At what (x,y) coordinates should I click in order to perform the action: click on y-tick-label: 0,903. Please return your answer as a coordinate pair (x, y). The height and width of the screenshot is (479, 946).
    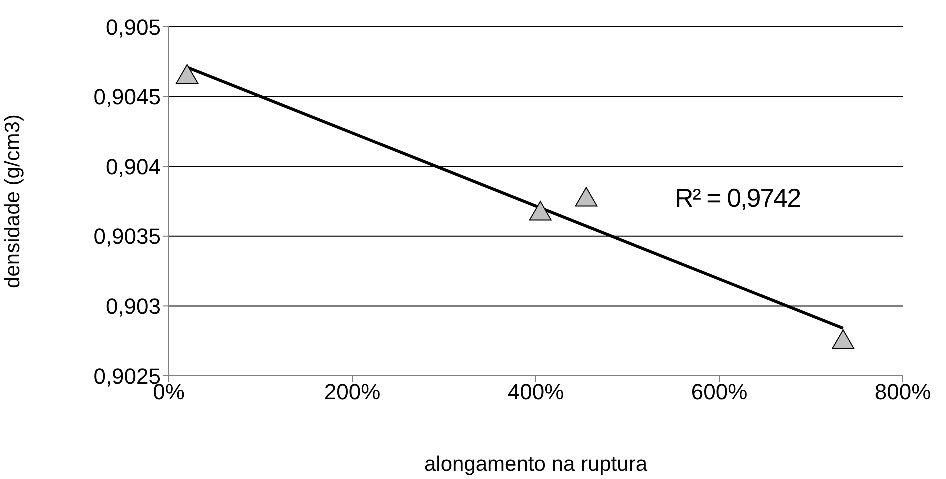
    Looking at the image, I should click on (133, 307).